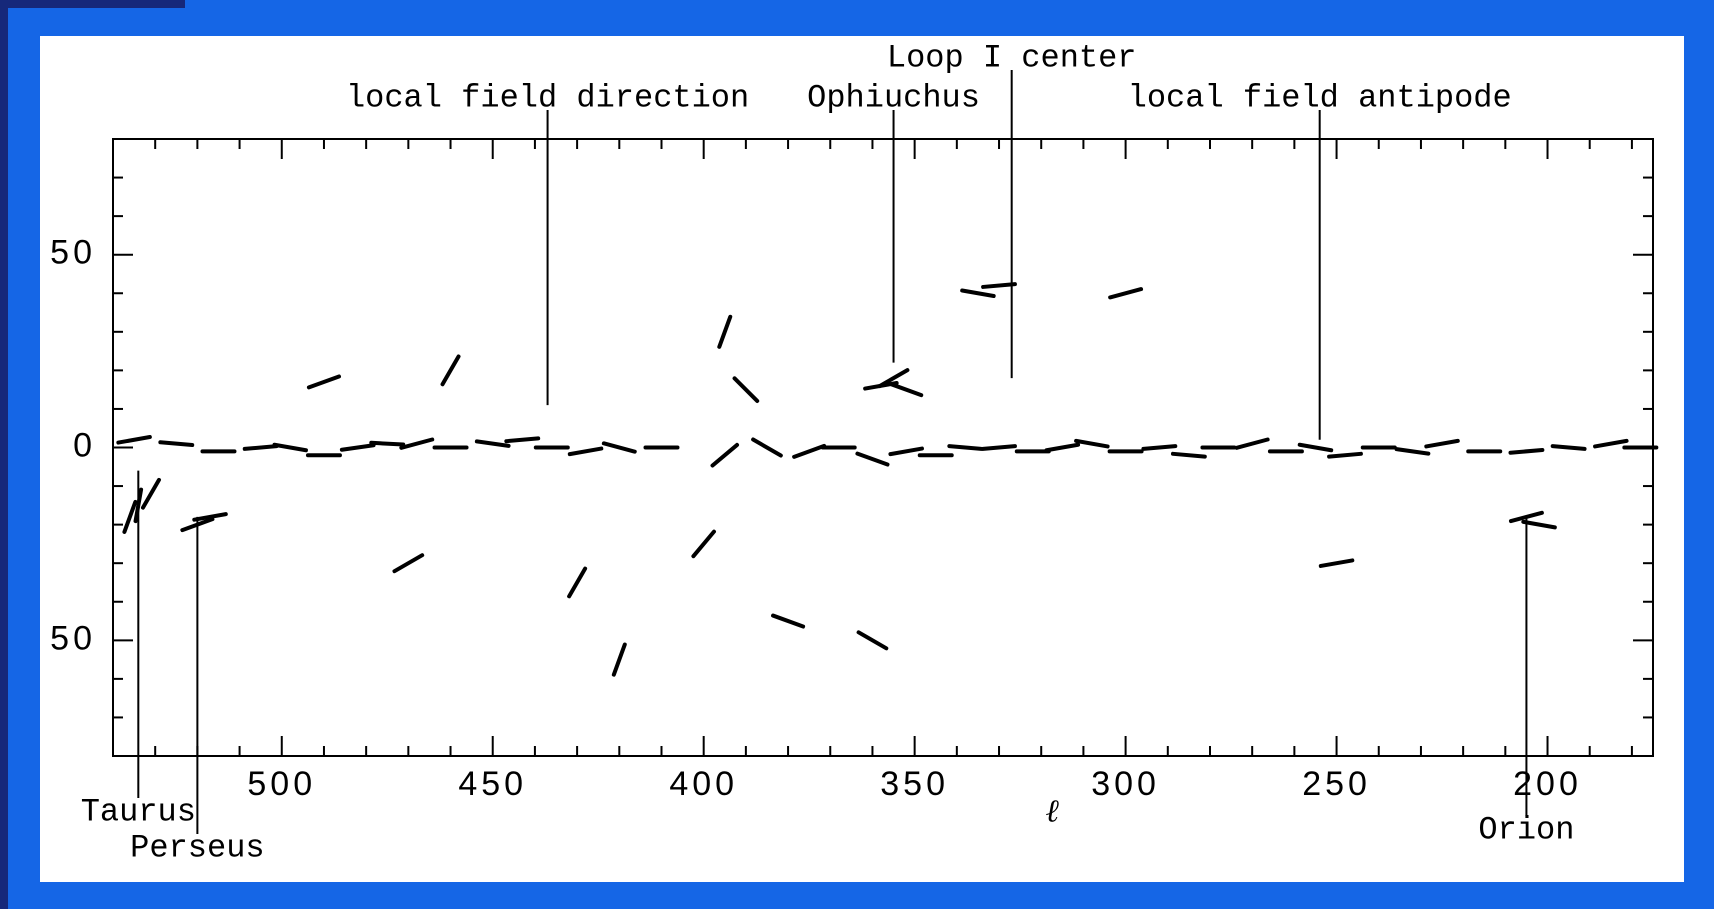  I want to click on annotation-label: Orion, so click(1526, 829).